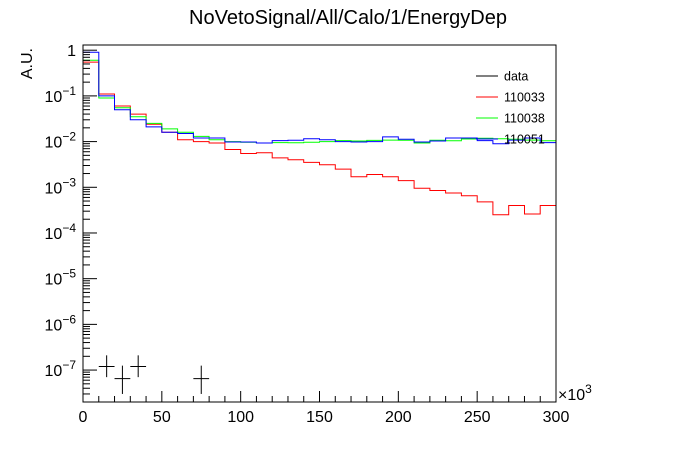  What do you see at coordinates (162, 417) in the screenshot?
I see `x-tick-label: 50` at bounding box center [162, 417].